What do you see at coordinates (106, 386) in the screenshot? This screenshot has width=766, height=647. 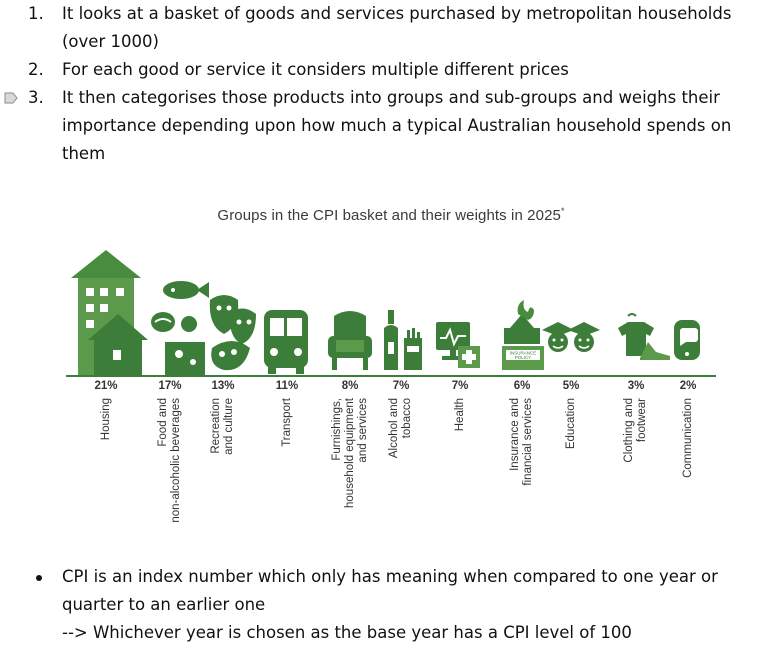 I see `weight-value: 21%` at bounding box center [106, 386].